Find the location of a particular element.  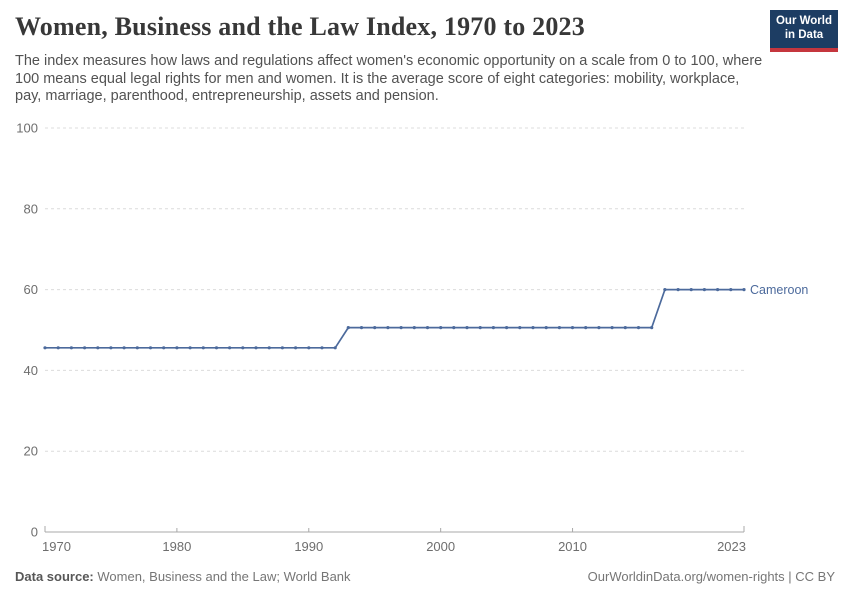

owid-logo: Our World in Data is located at coordinates (804, 31).